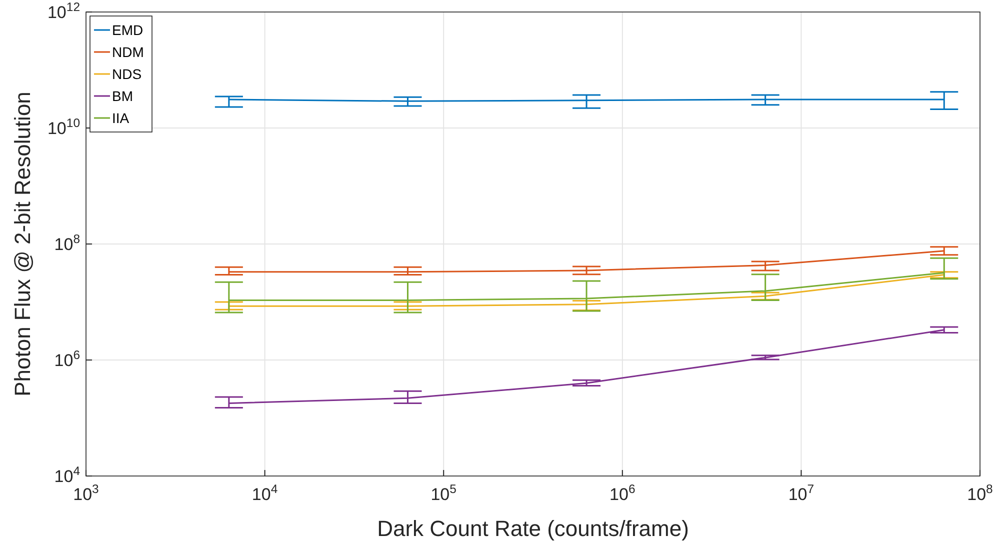 Image resolution: width=997 pixels, height=550 pixels. What do you see at coordinates (127, 74) in the screenshot?
I see `legend-label: NDS` at bounding box center [127, 74].